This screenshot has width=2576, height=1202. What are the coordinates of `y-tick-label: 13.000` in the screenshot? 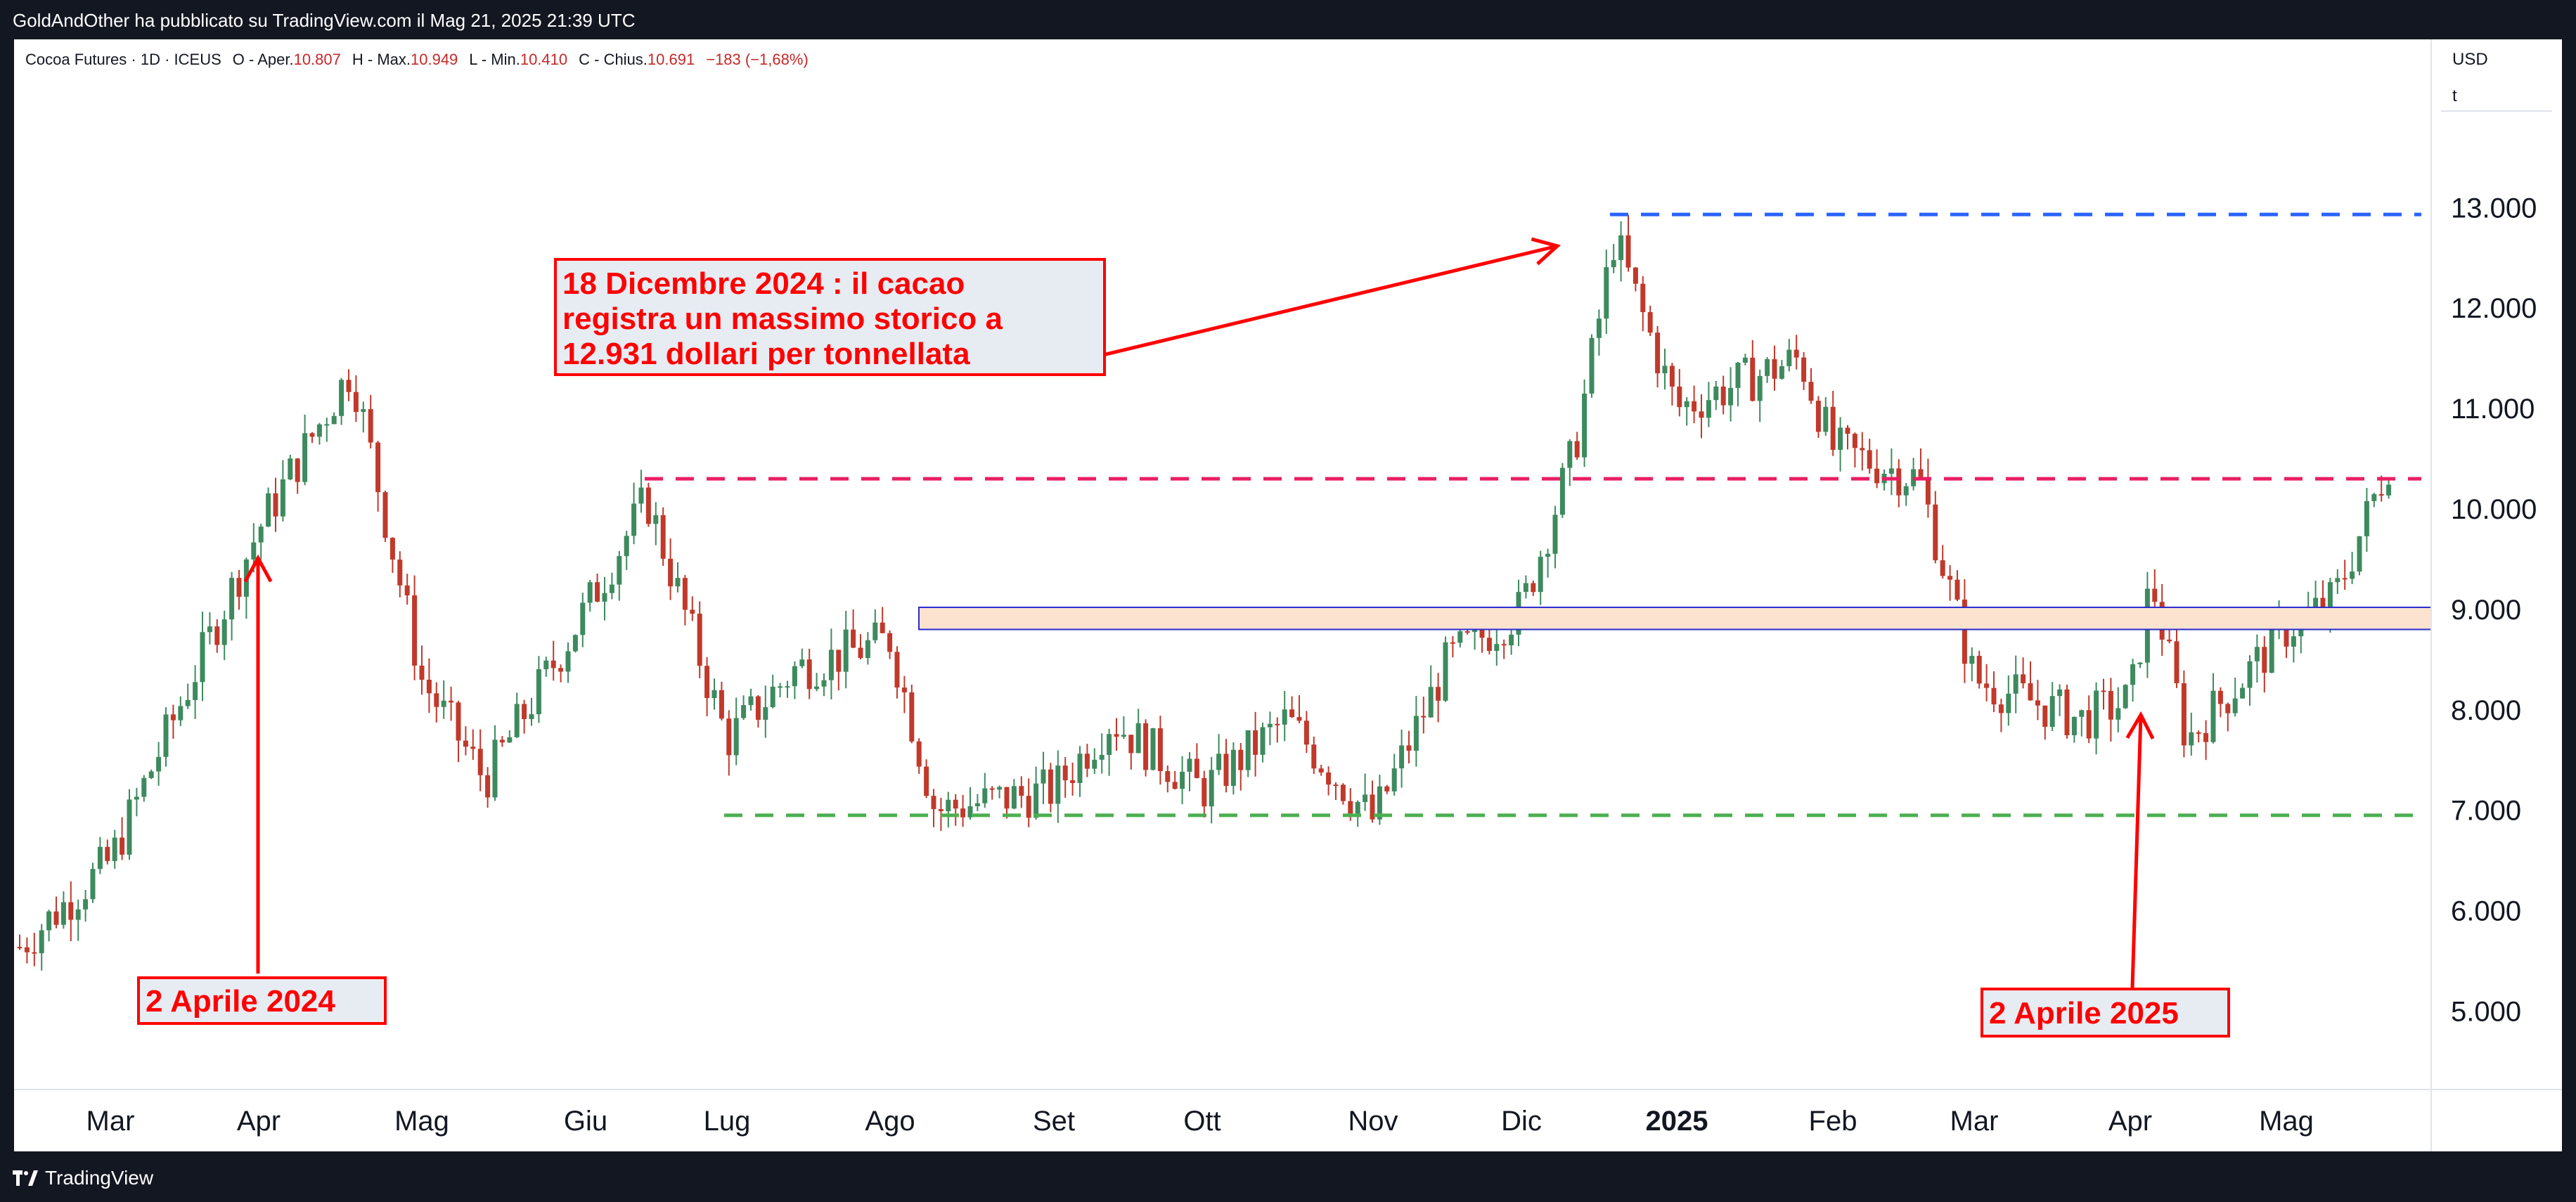 It's located at (2494, 209).